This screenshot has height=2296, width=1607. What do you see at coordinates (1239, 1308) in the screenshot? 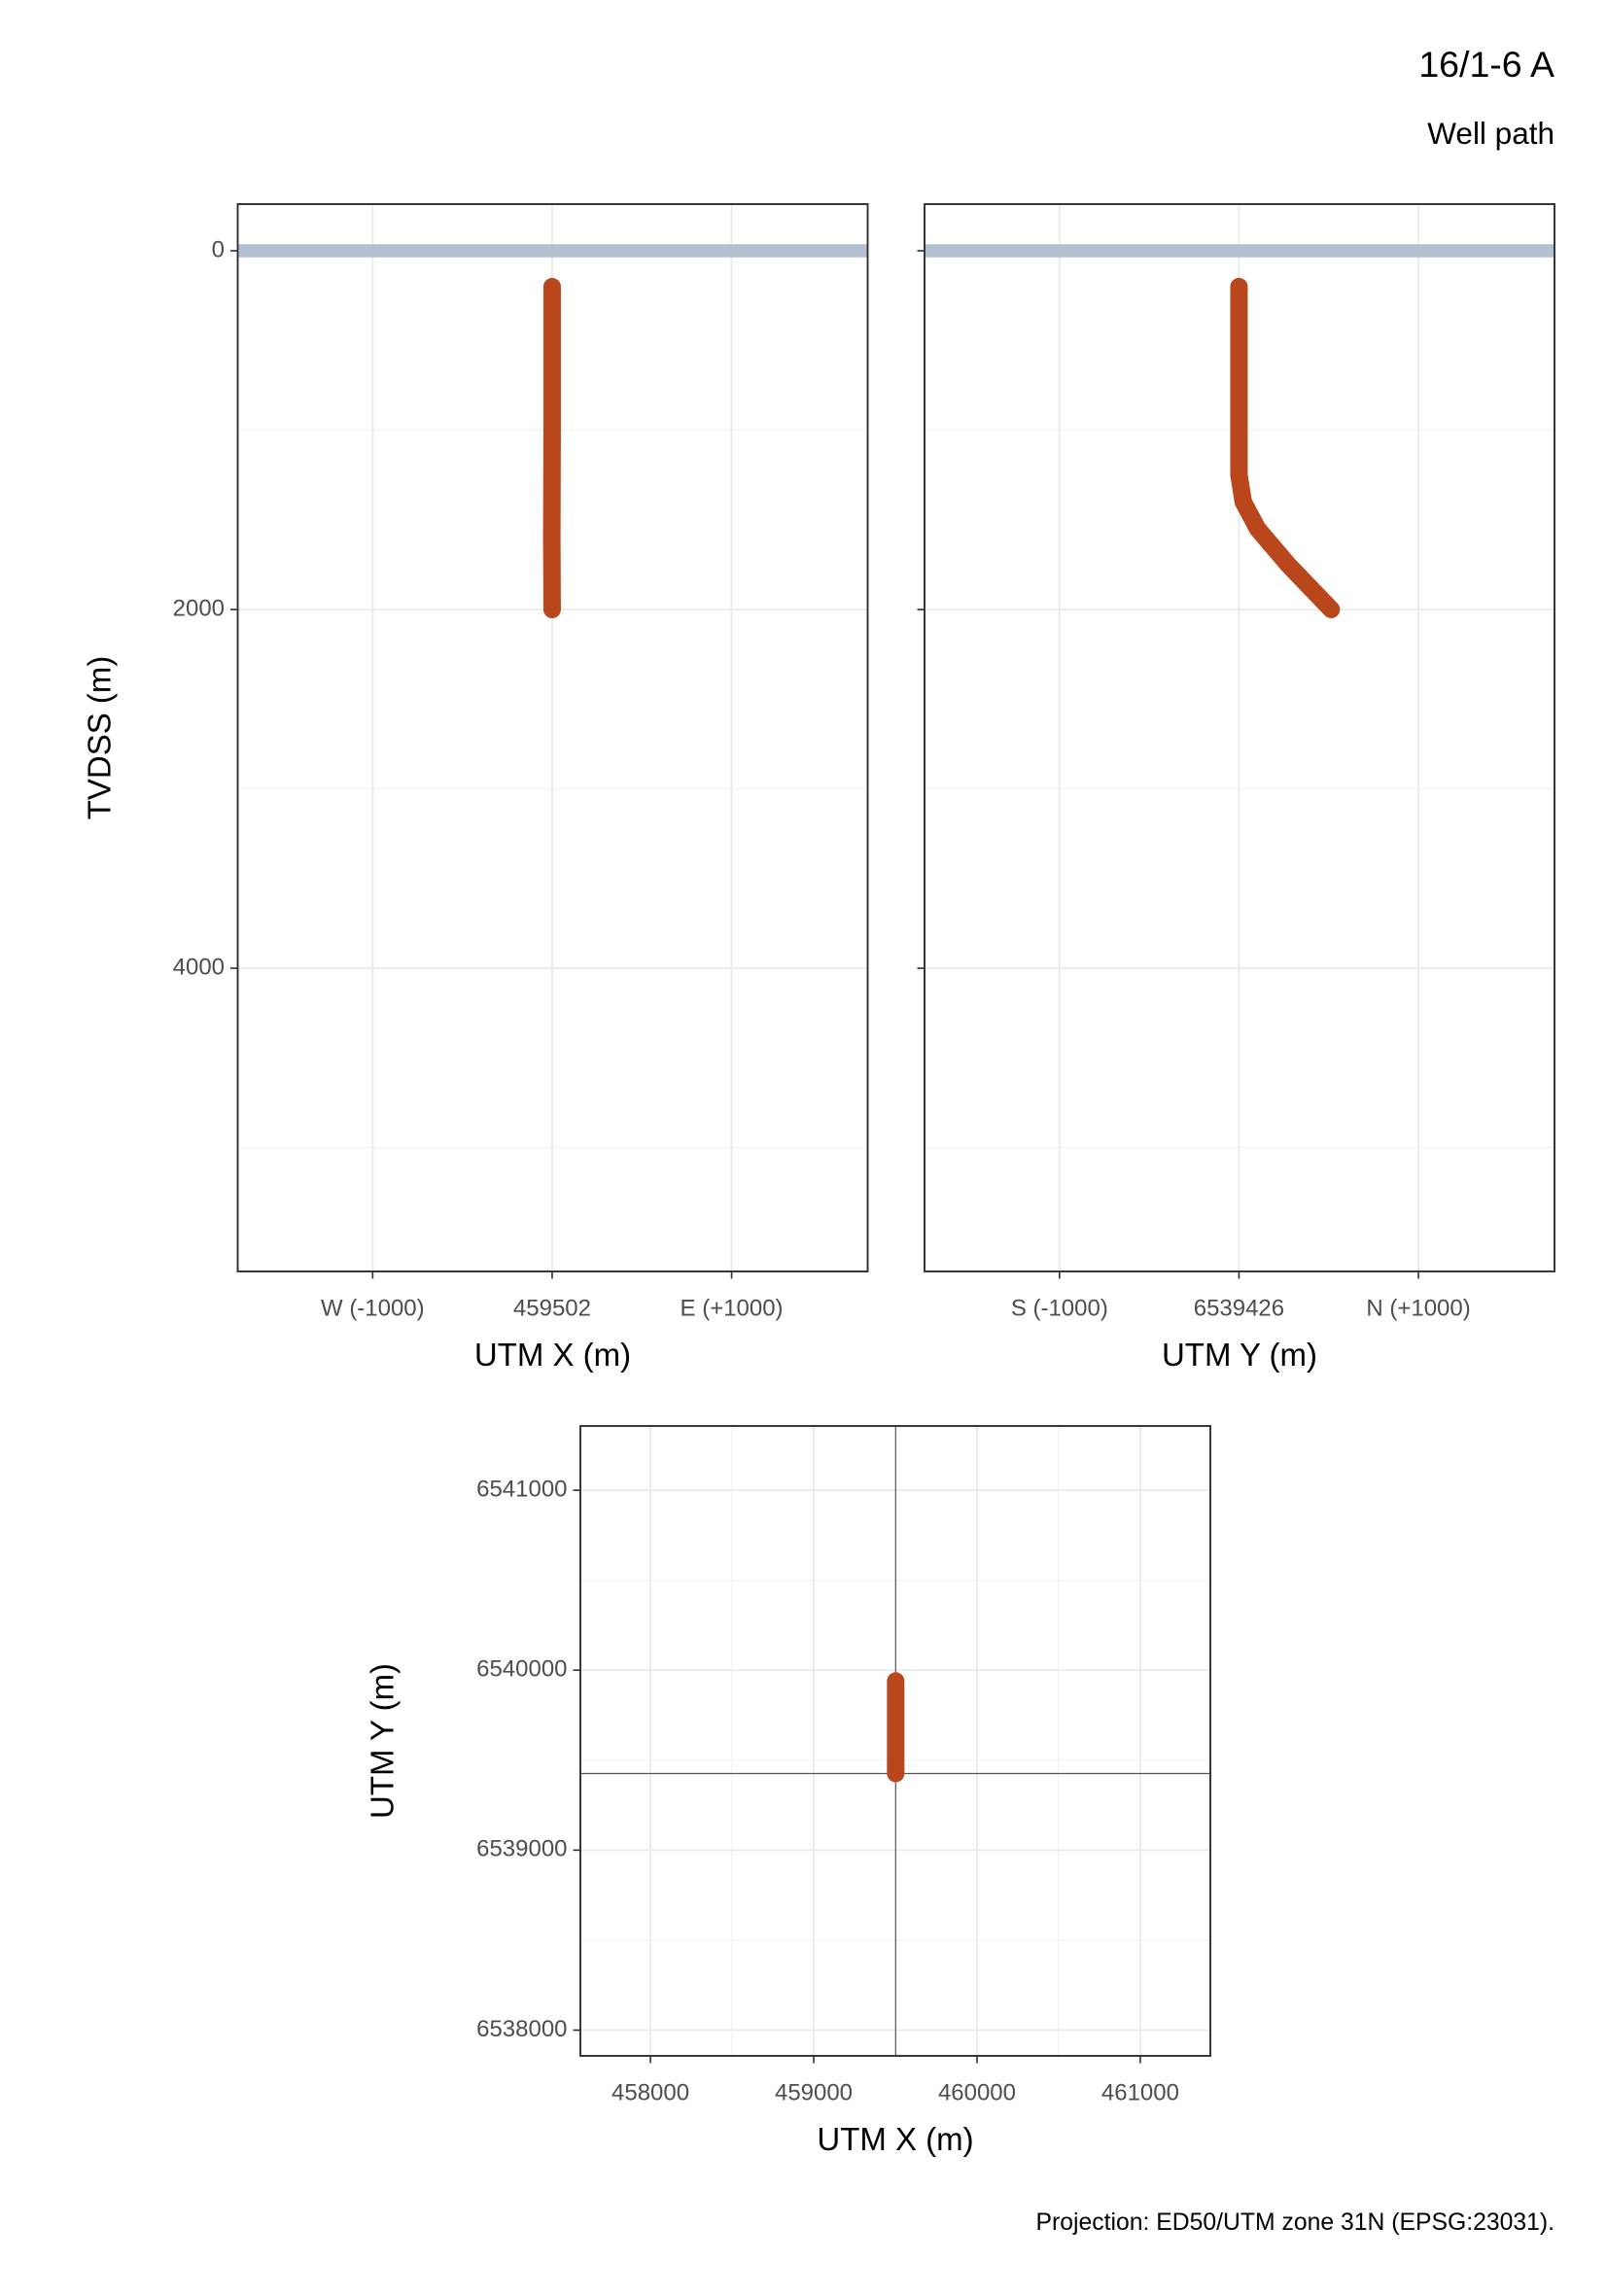
I see `x-tick-label: 6539426` at bounding box center [1239, 1308].